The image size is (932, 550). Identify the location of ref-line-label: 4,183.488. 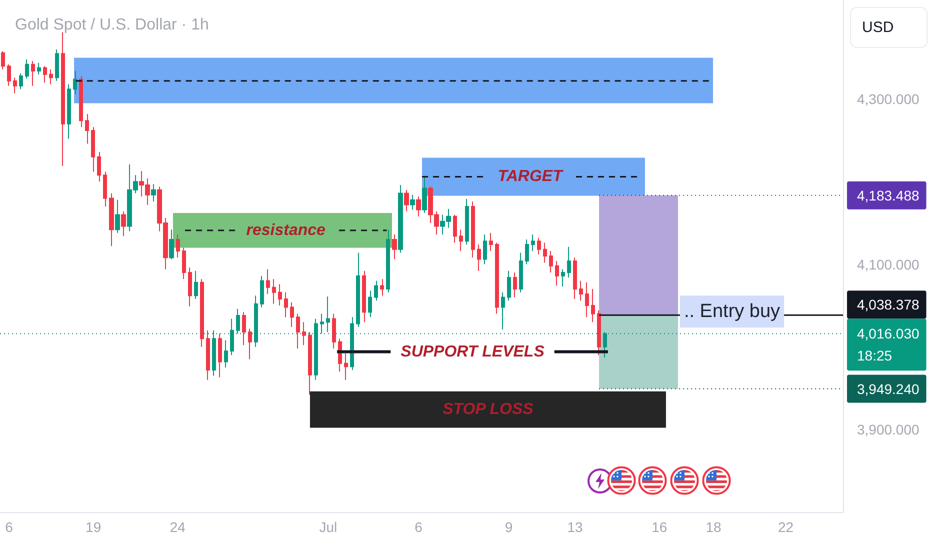
(888, 195).